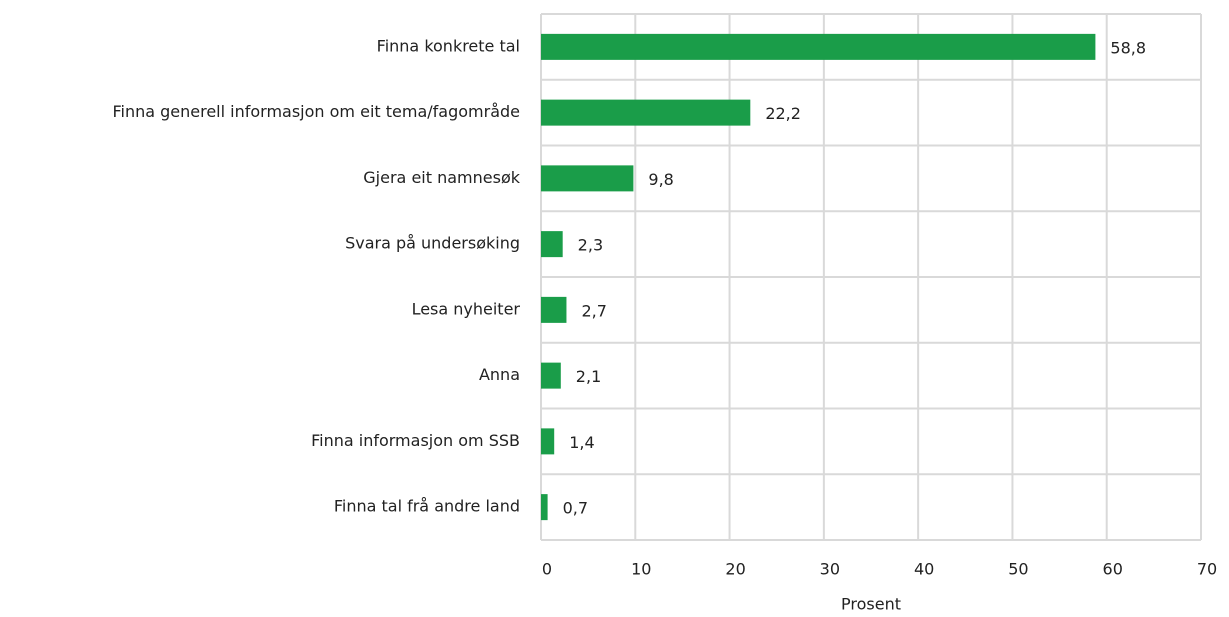  I want to click on y-tick-label: Gjera eit namnesøk, so click(441, 177).